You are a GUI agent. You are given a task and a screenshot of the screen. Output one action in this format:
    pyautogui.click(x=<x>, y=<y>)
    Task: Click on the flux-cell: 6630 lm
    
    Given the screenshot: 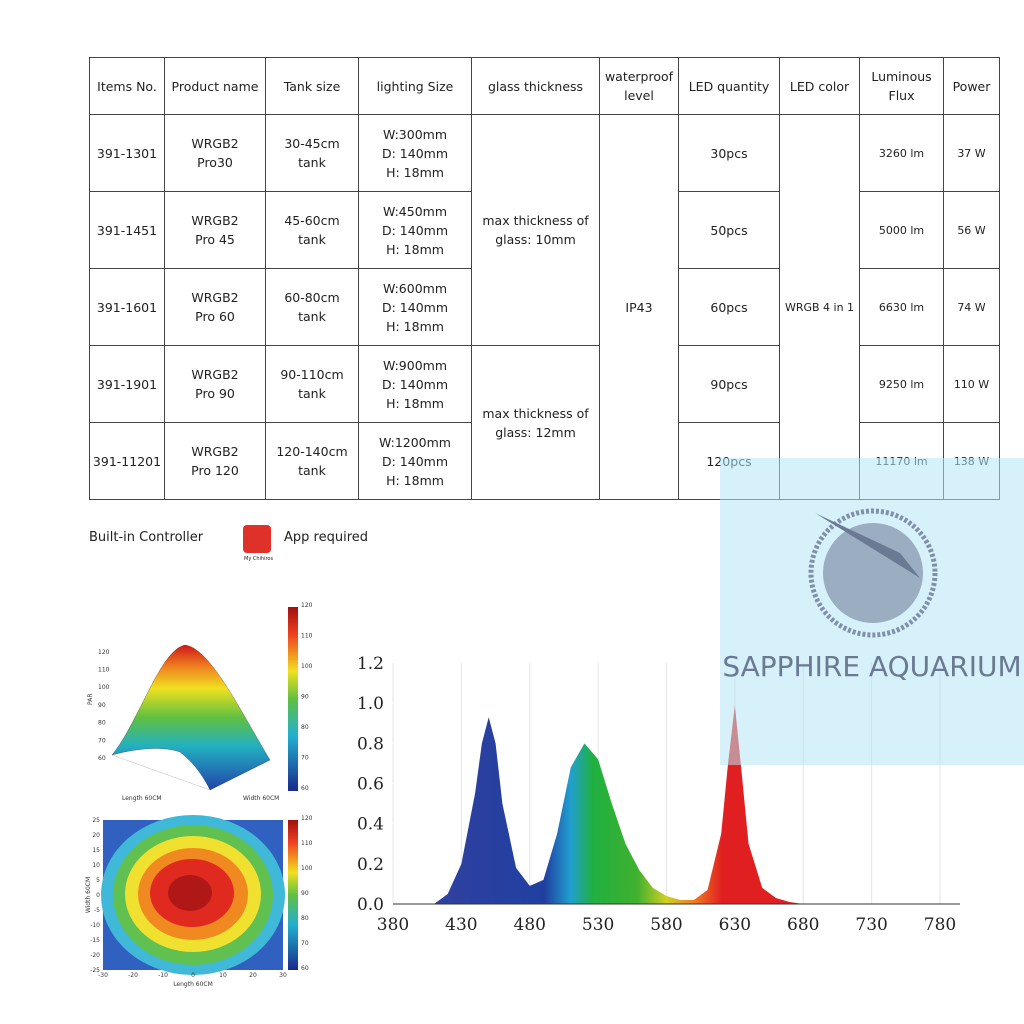 What is the action you would take?
    pyautogui.click(x=901, y=307)
    